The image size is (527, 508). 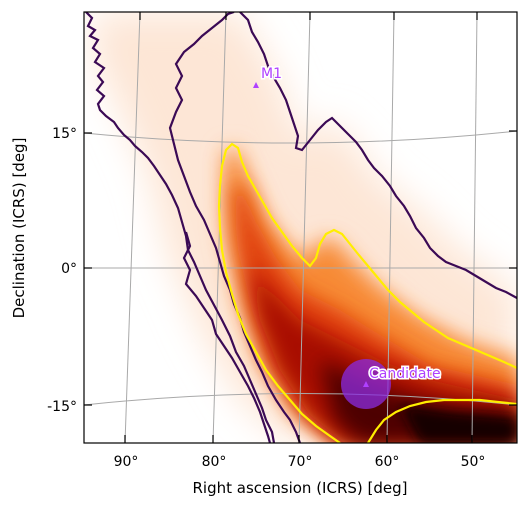 I want to click on x-tick-label-80: 80°, so click(x=214, y=462).